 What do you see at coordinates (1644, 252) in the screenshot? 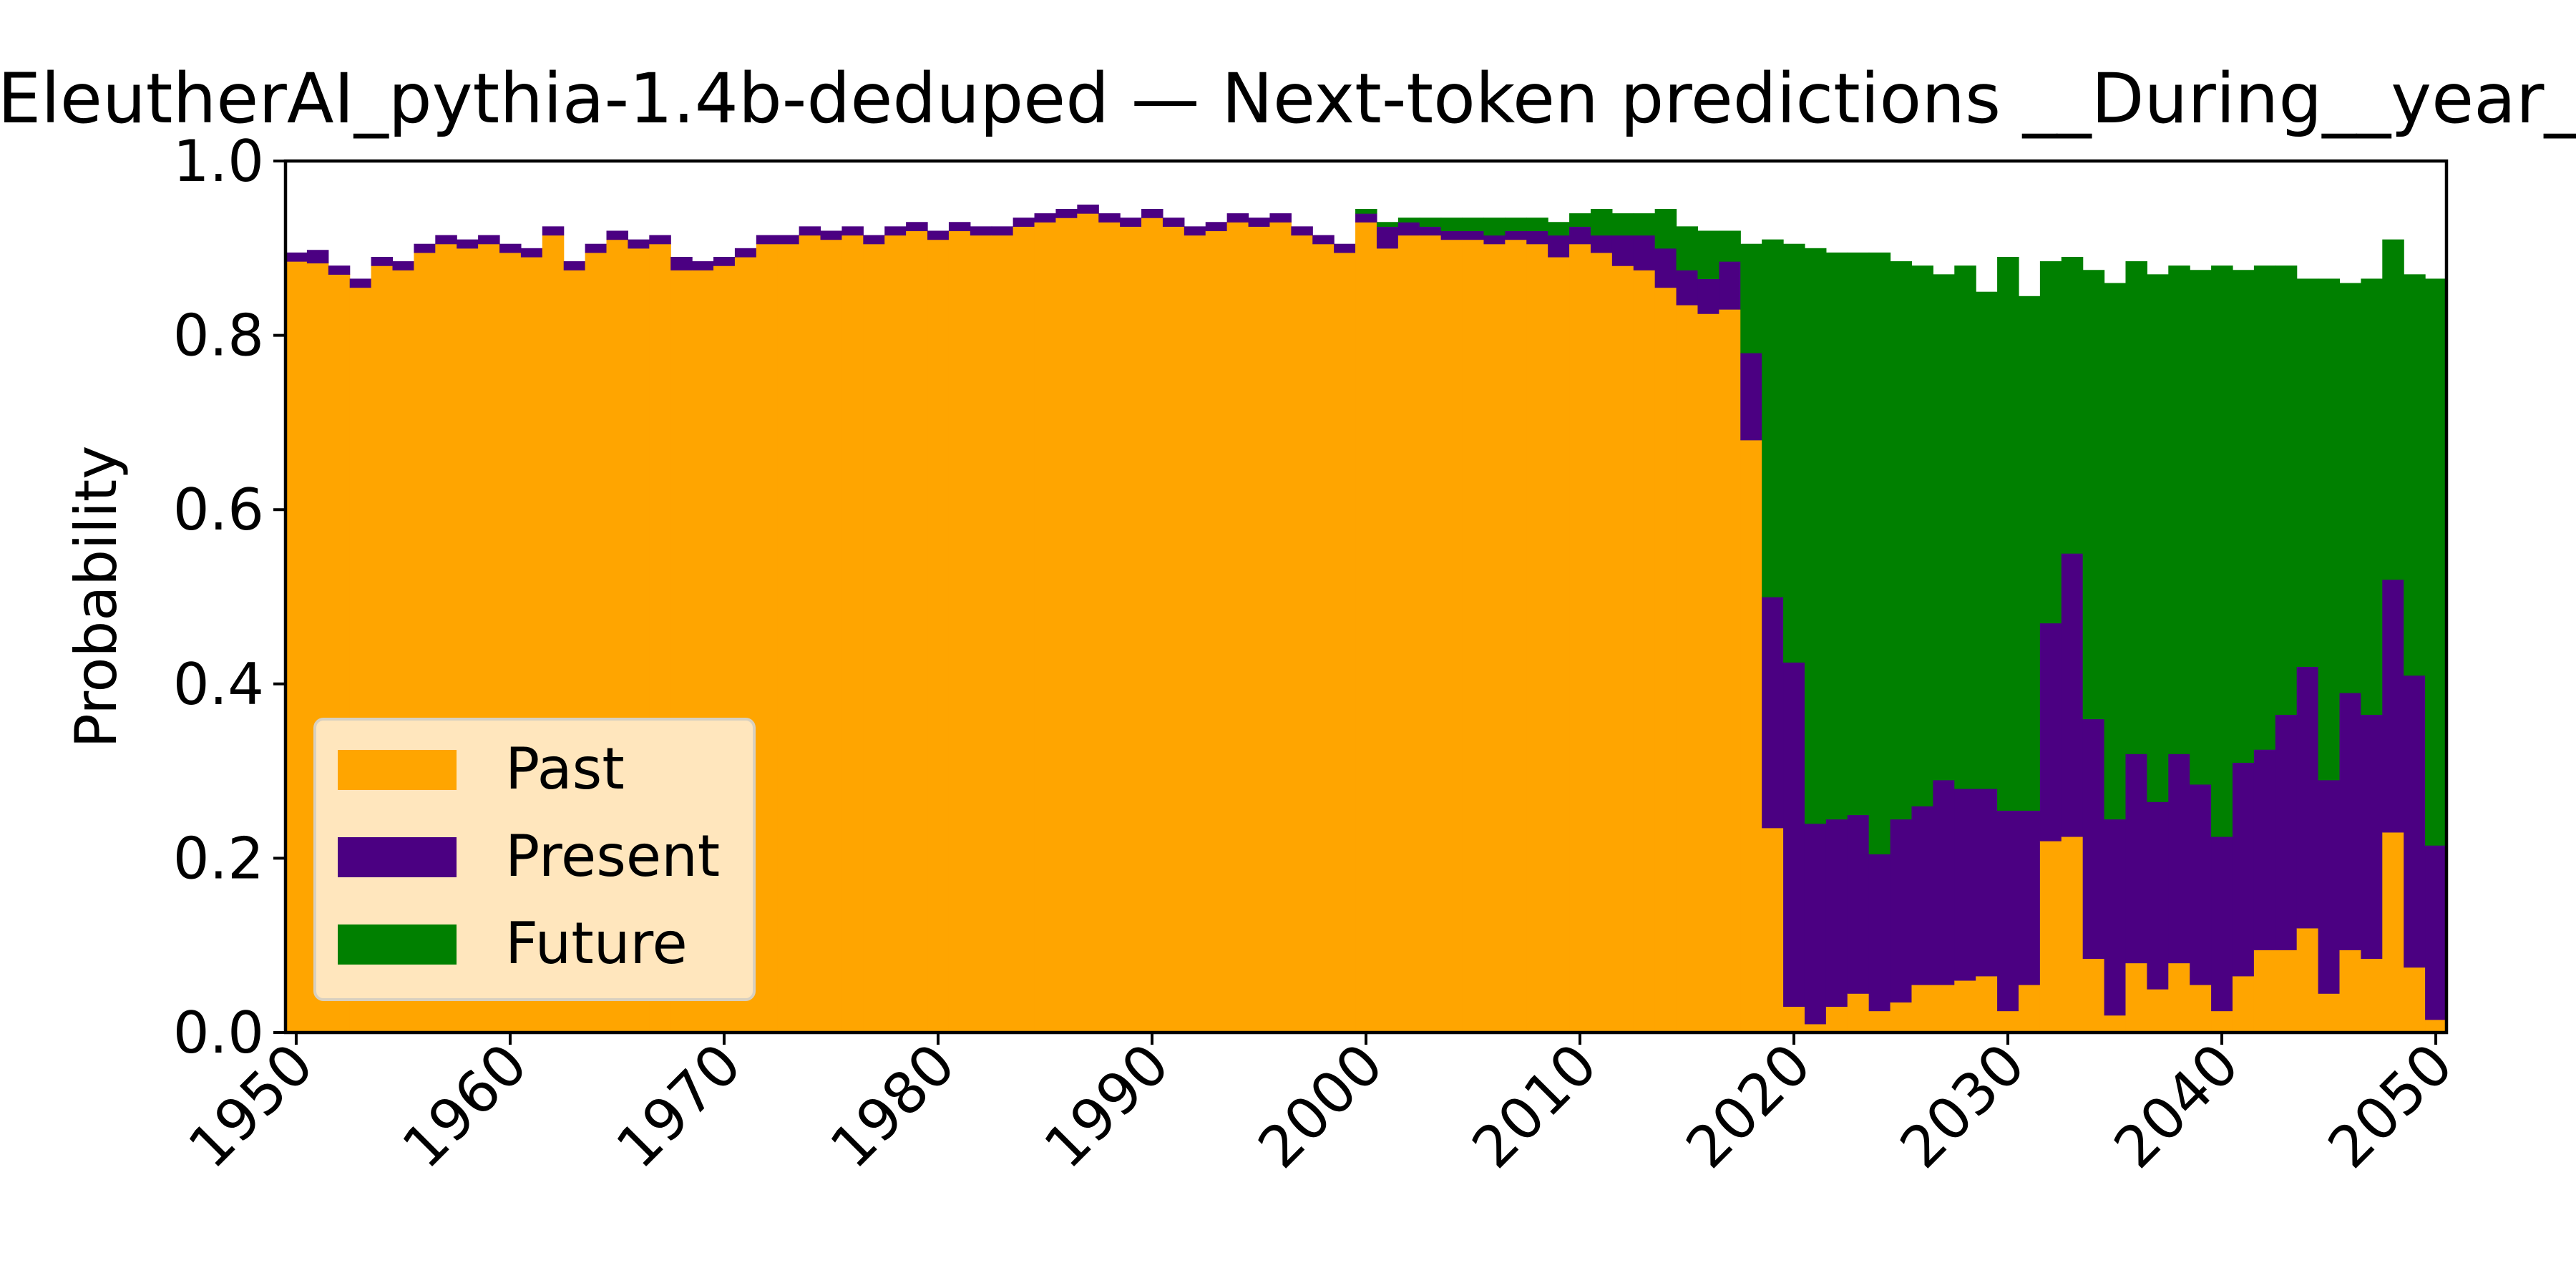
I see `bar-present-2013` at bounding box center [1644, 252].